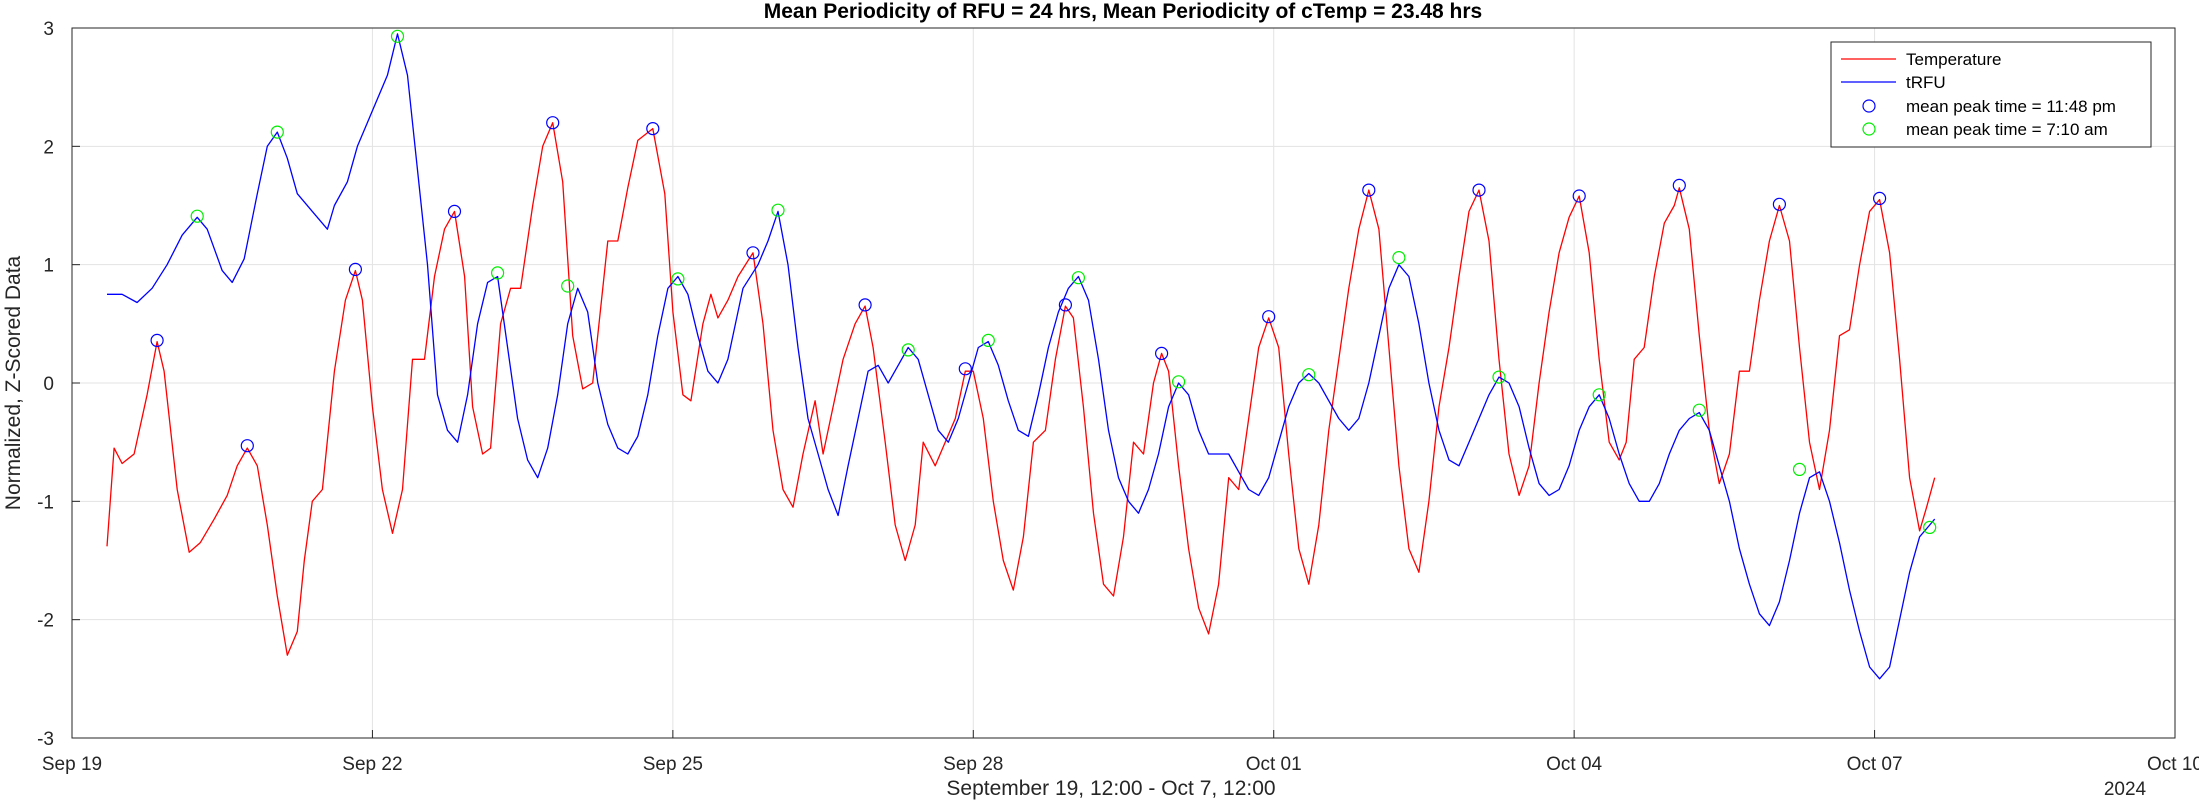 This screenshot has width=2199, height=804. I want to click on x-tick-label: Sep 19, so click(72, 764).